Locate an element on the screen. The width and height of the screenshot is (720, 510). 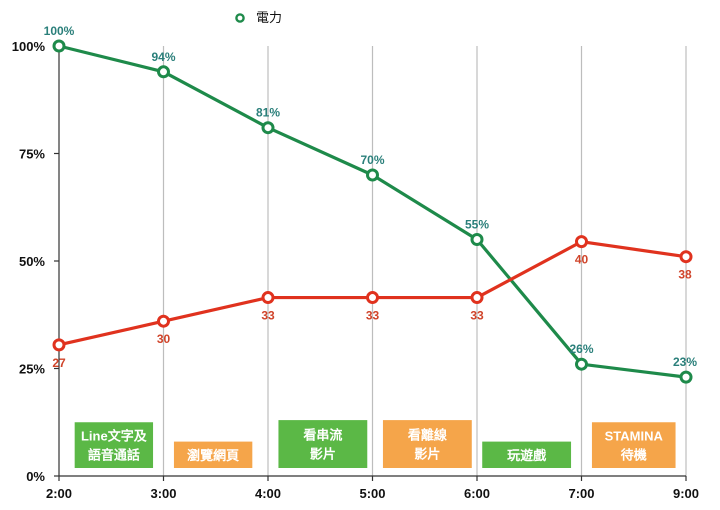
activity-label-1-0: 瀏覽網頁 is located at coordinates (213, 455).